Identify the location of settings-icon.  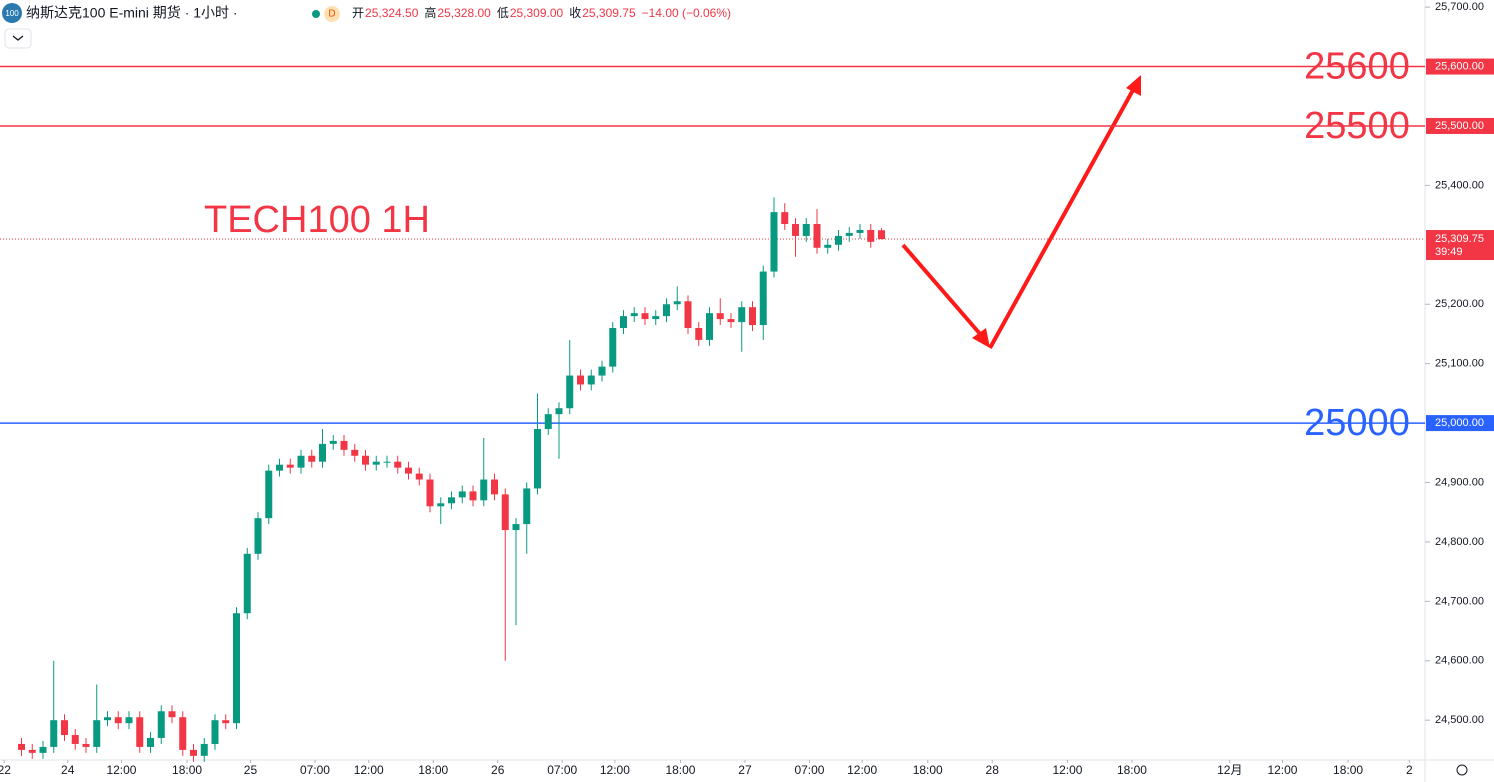
(1462, 770).